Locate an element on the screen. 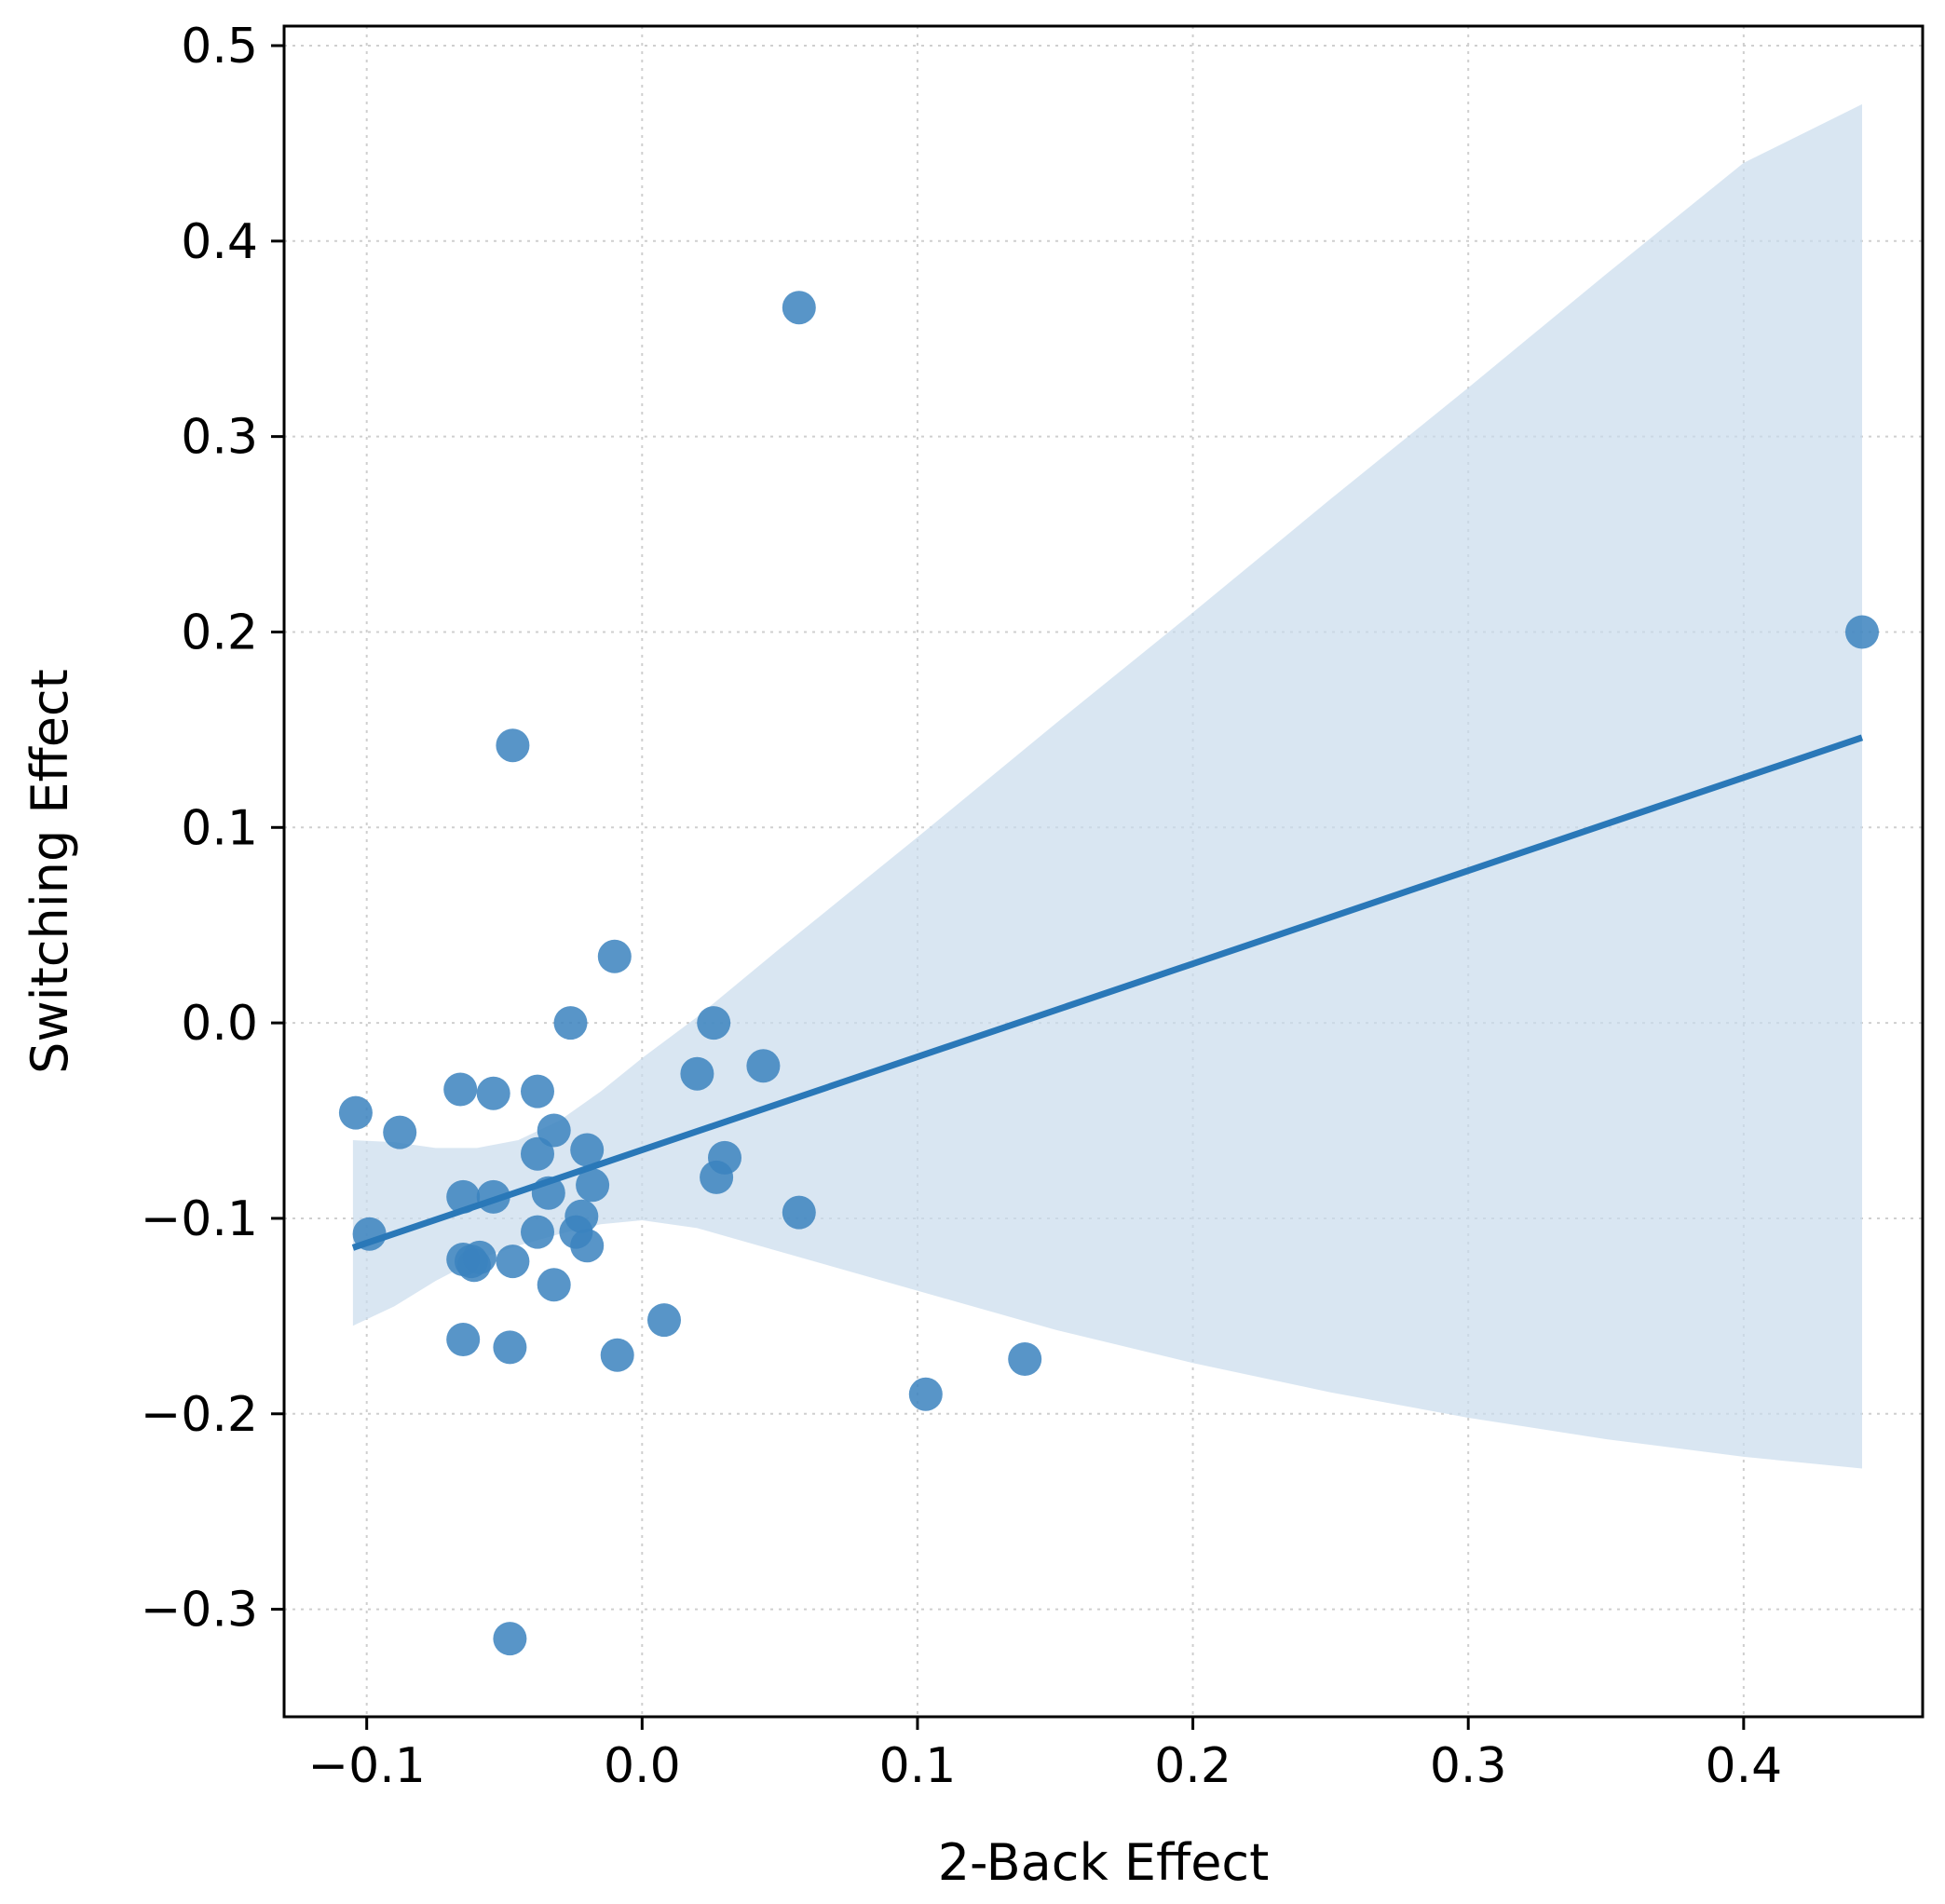  y-tick-label: 0.2 is located at coordinates (219, 632).